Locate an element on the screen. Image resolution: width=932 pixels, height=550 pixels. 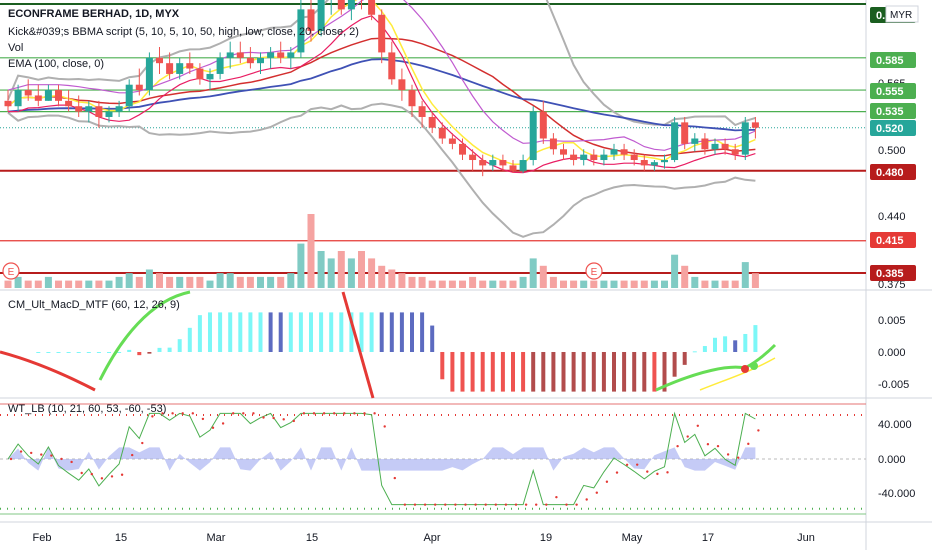
price-label-box is located at coordinates (893, 111).